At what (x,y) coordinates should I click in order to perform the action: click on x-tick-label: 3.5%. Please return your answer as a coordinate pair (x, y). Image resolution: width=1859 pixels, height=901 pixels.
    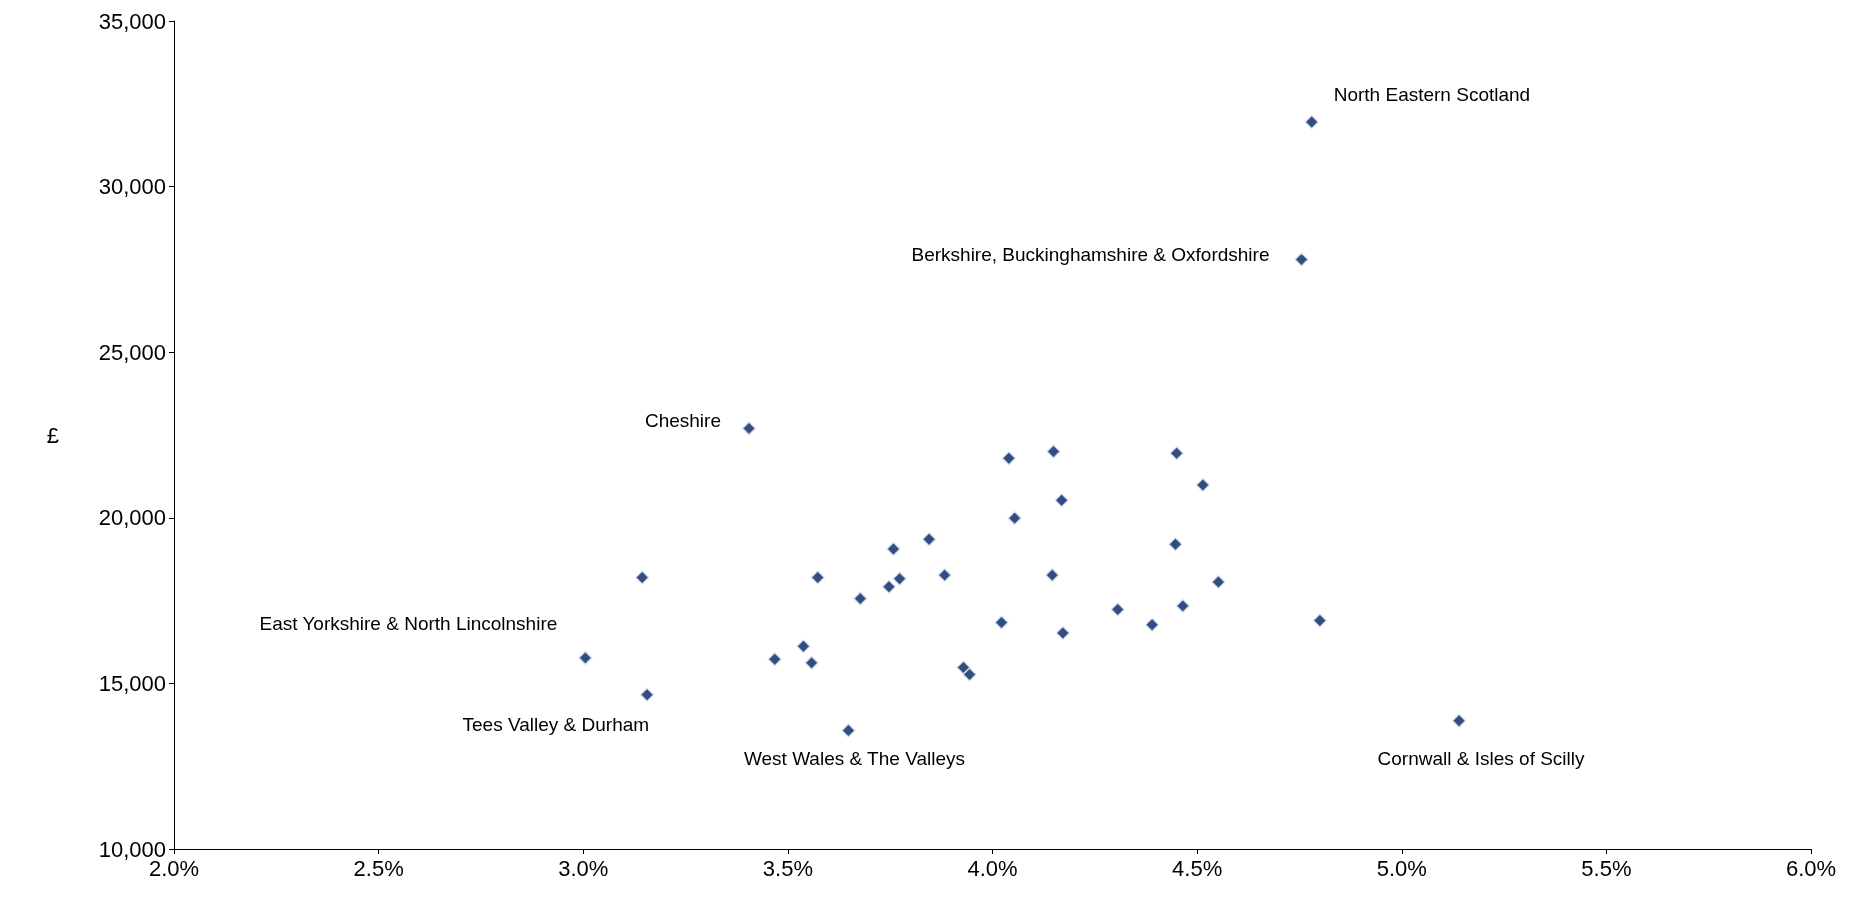
    Looking at the image, I should click on (787, 868).